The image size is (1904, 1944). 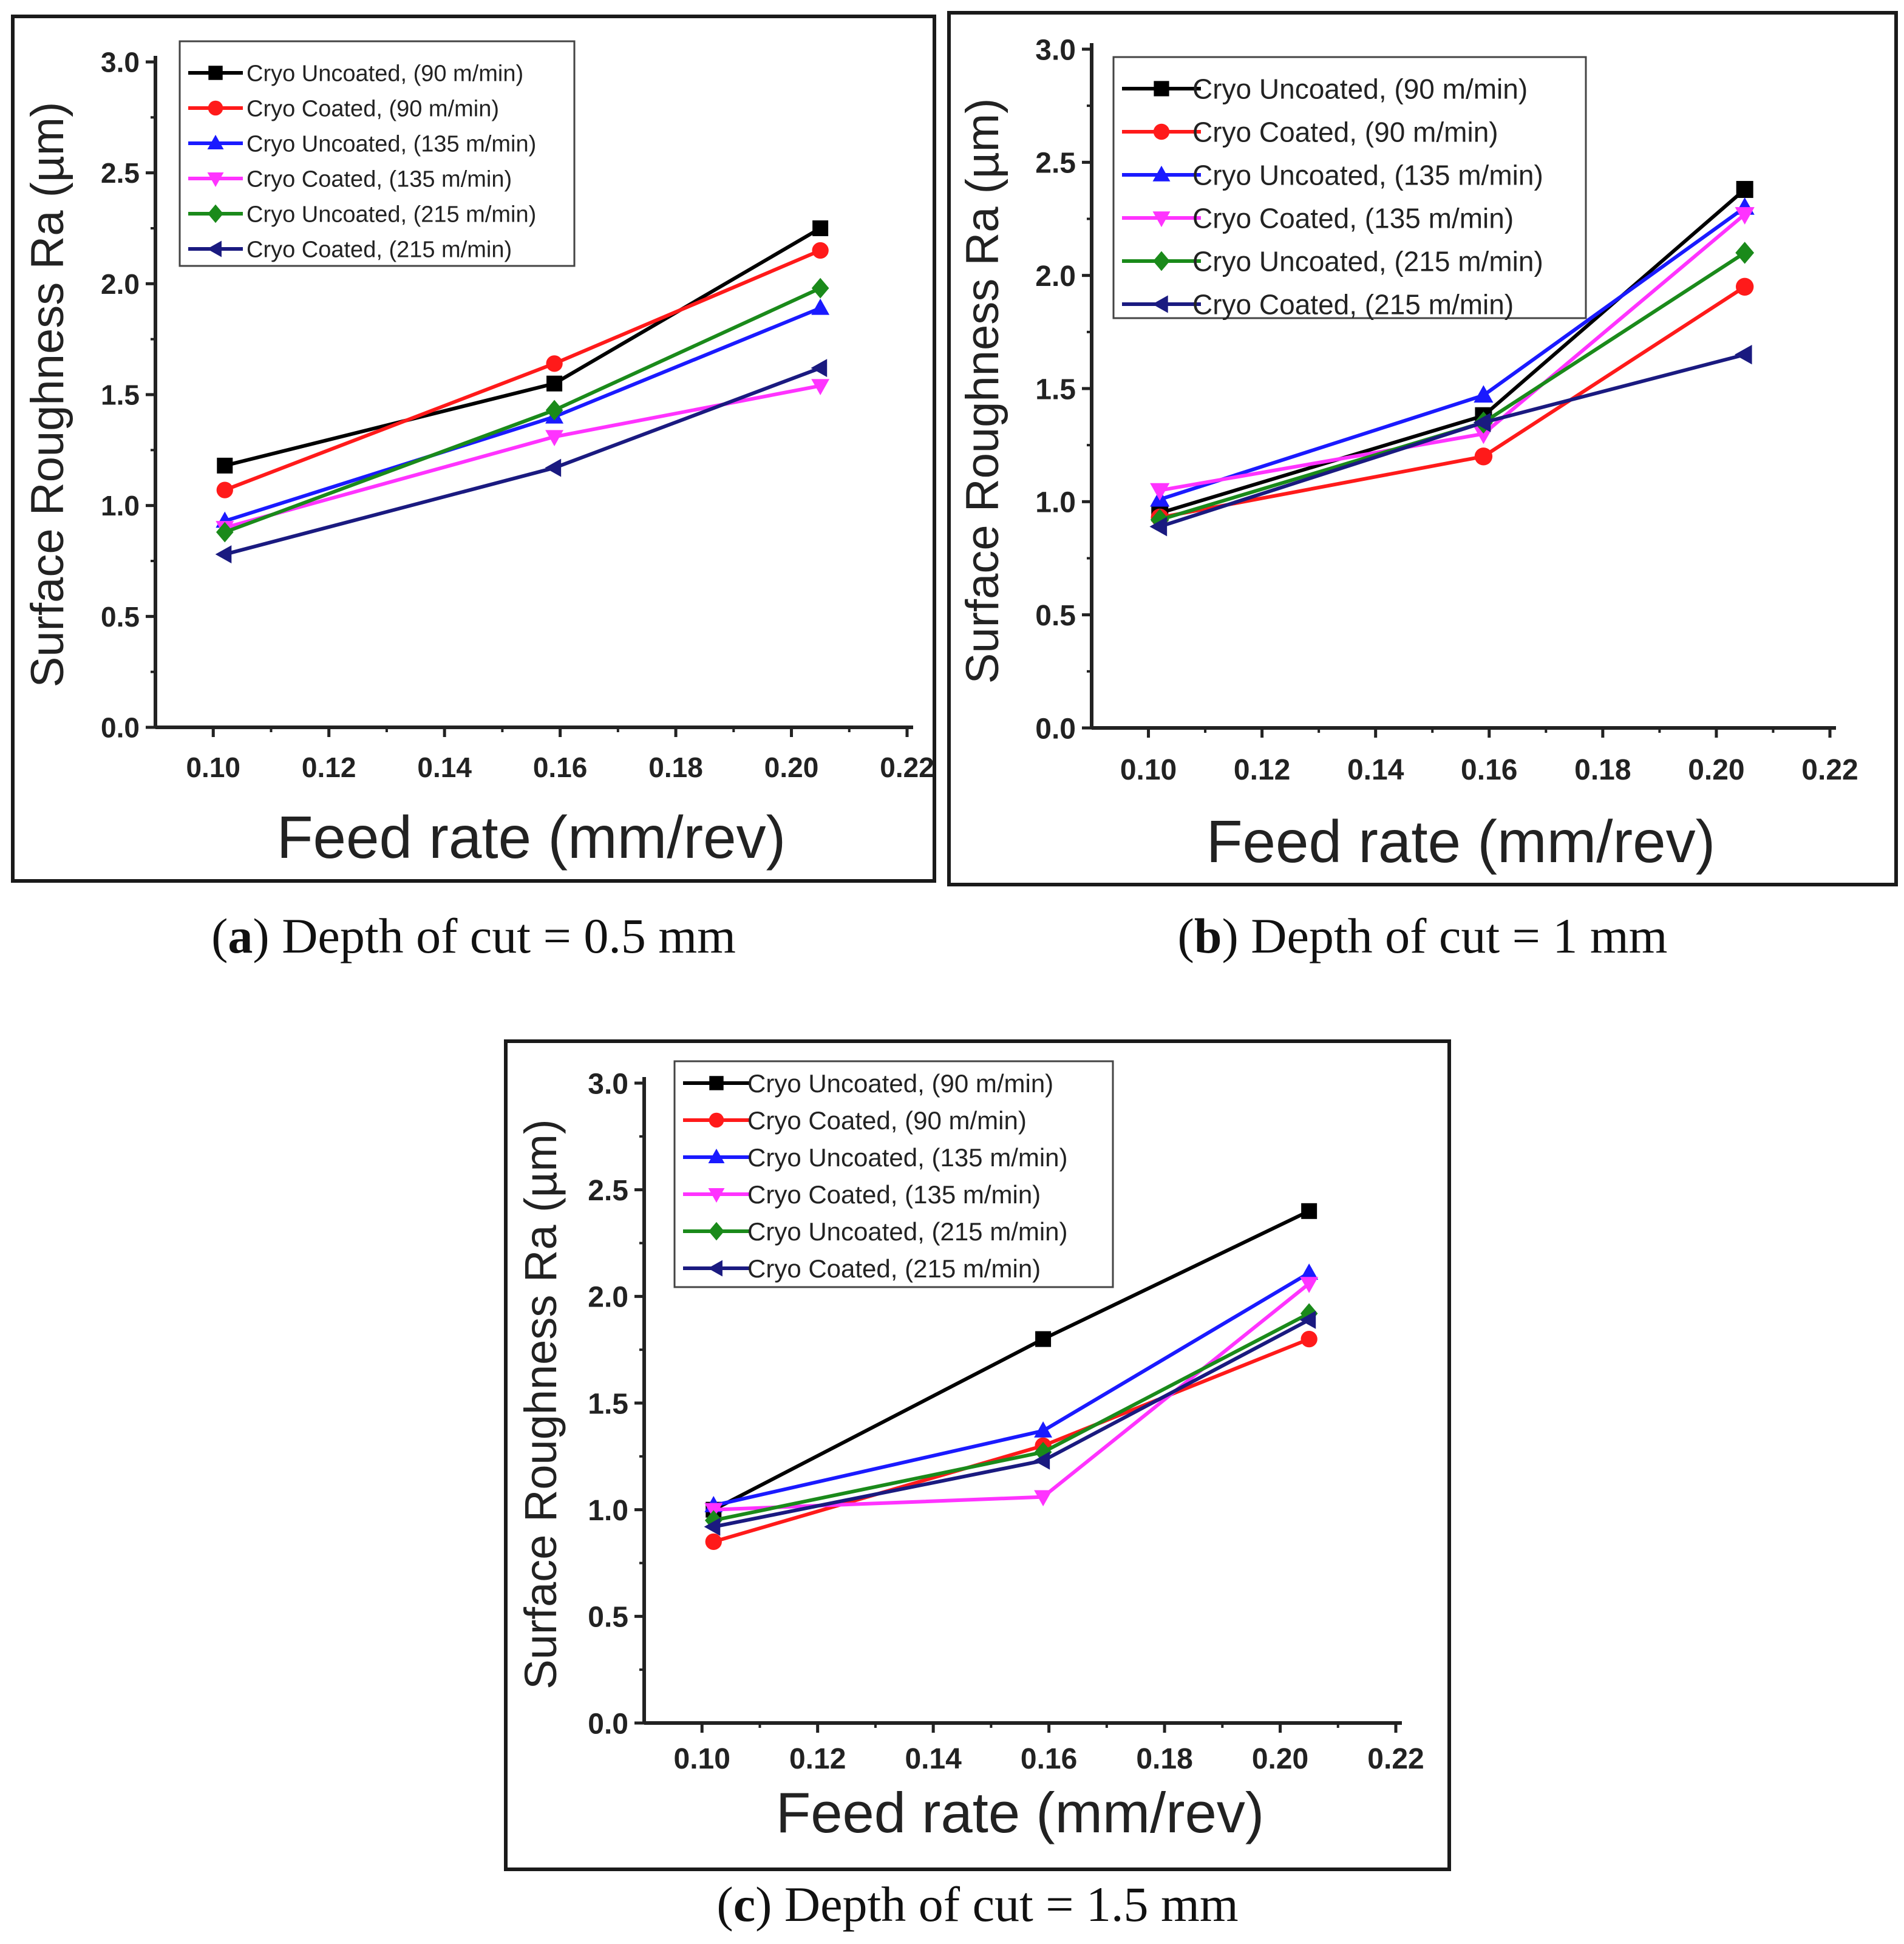 What do you see at coordinates (1484, 394) in the screenshot?
I see `chart-b-series-3-point` at bounding box center [1484, 394].